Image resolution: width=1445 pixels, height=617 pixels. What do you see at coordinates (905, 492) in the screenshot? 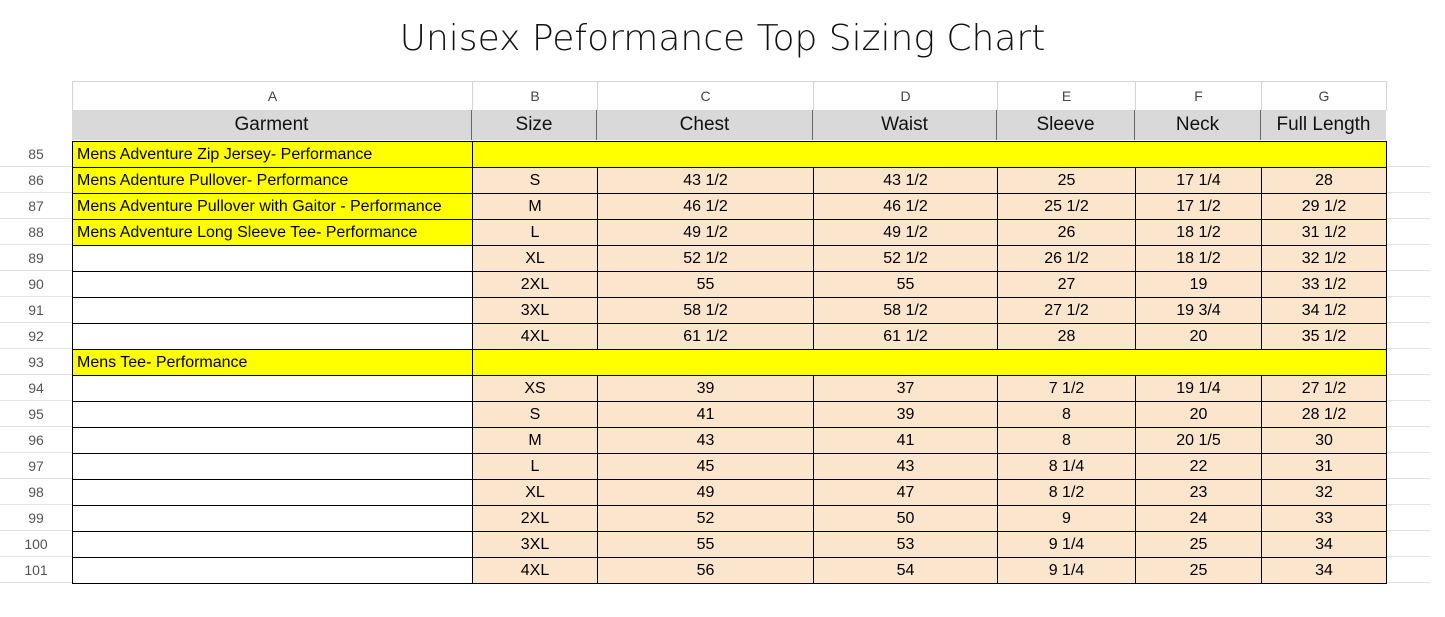
I see `size-cell: 47` at bounding box center [905, 492].